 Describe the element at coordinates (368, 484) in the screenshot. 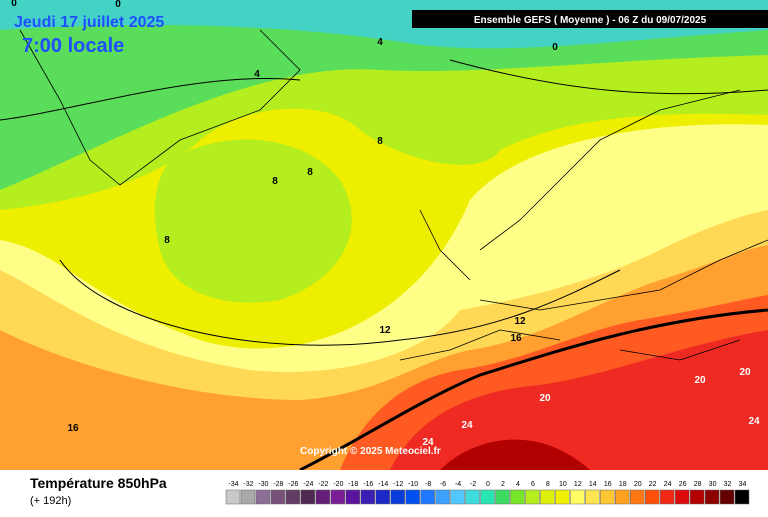

I see `scale-label: -16` at that location.